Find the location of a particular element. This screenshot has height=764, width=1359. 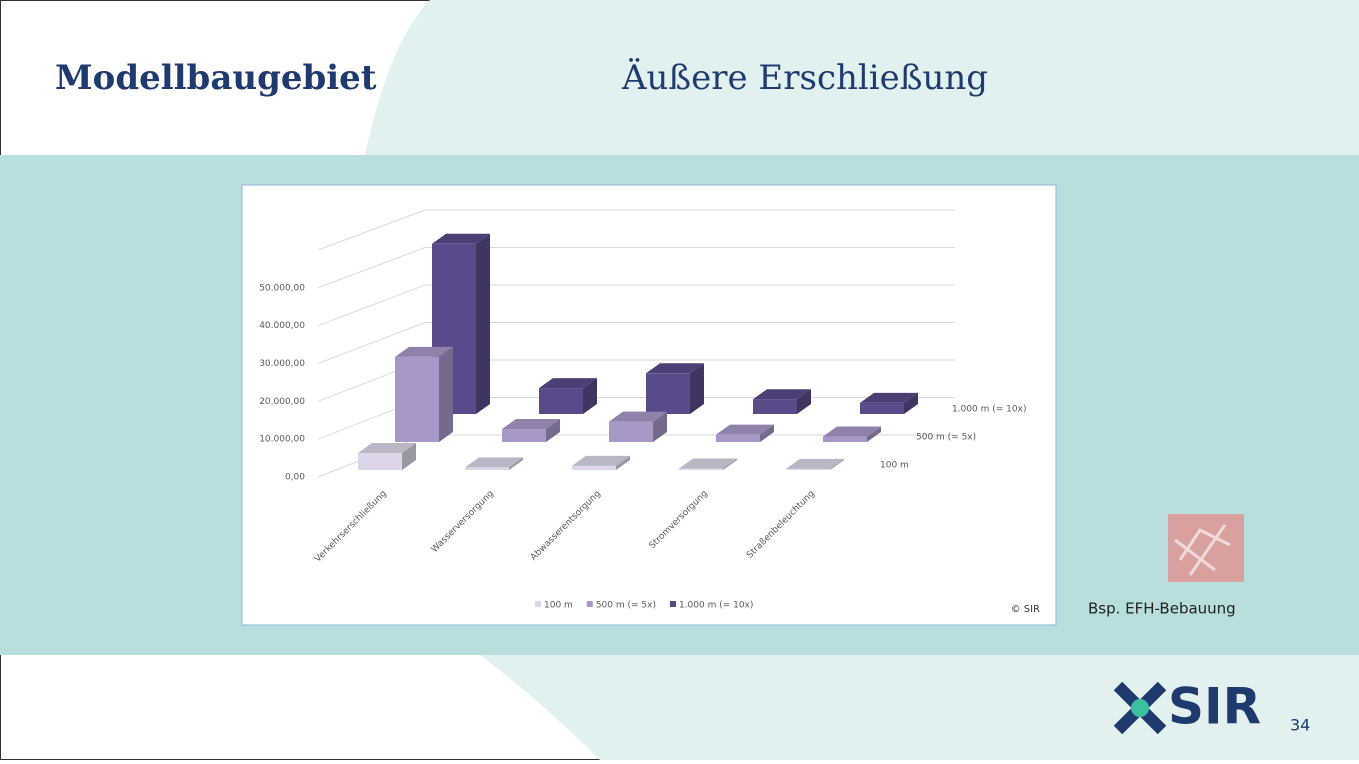

y-tick-label: 30.000,00 is located at coordinates (282, 364).